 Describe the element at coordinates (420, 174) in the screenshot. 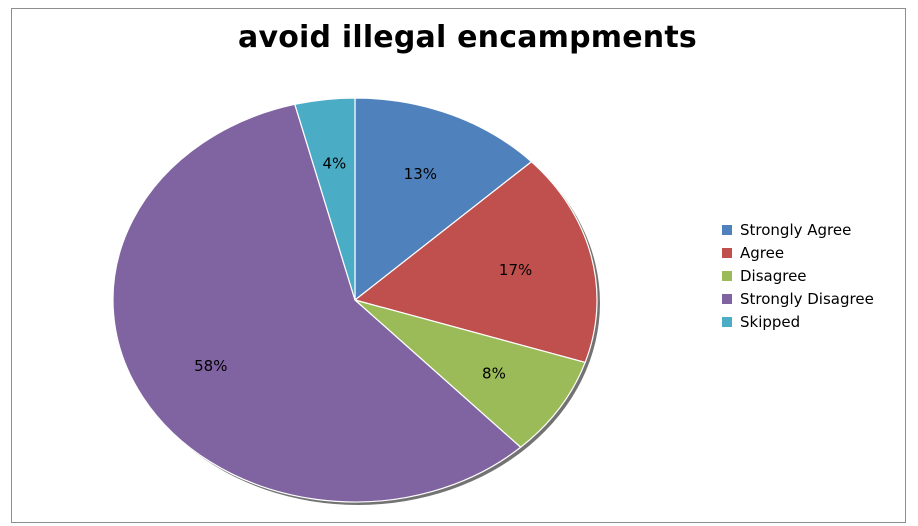

I see `slice-label-strongly-agree: 13%` at that location.